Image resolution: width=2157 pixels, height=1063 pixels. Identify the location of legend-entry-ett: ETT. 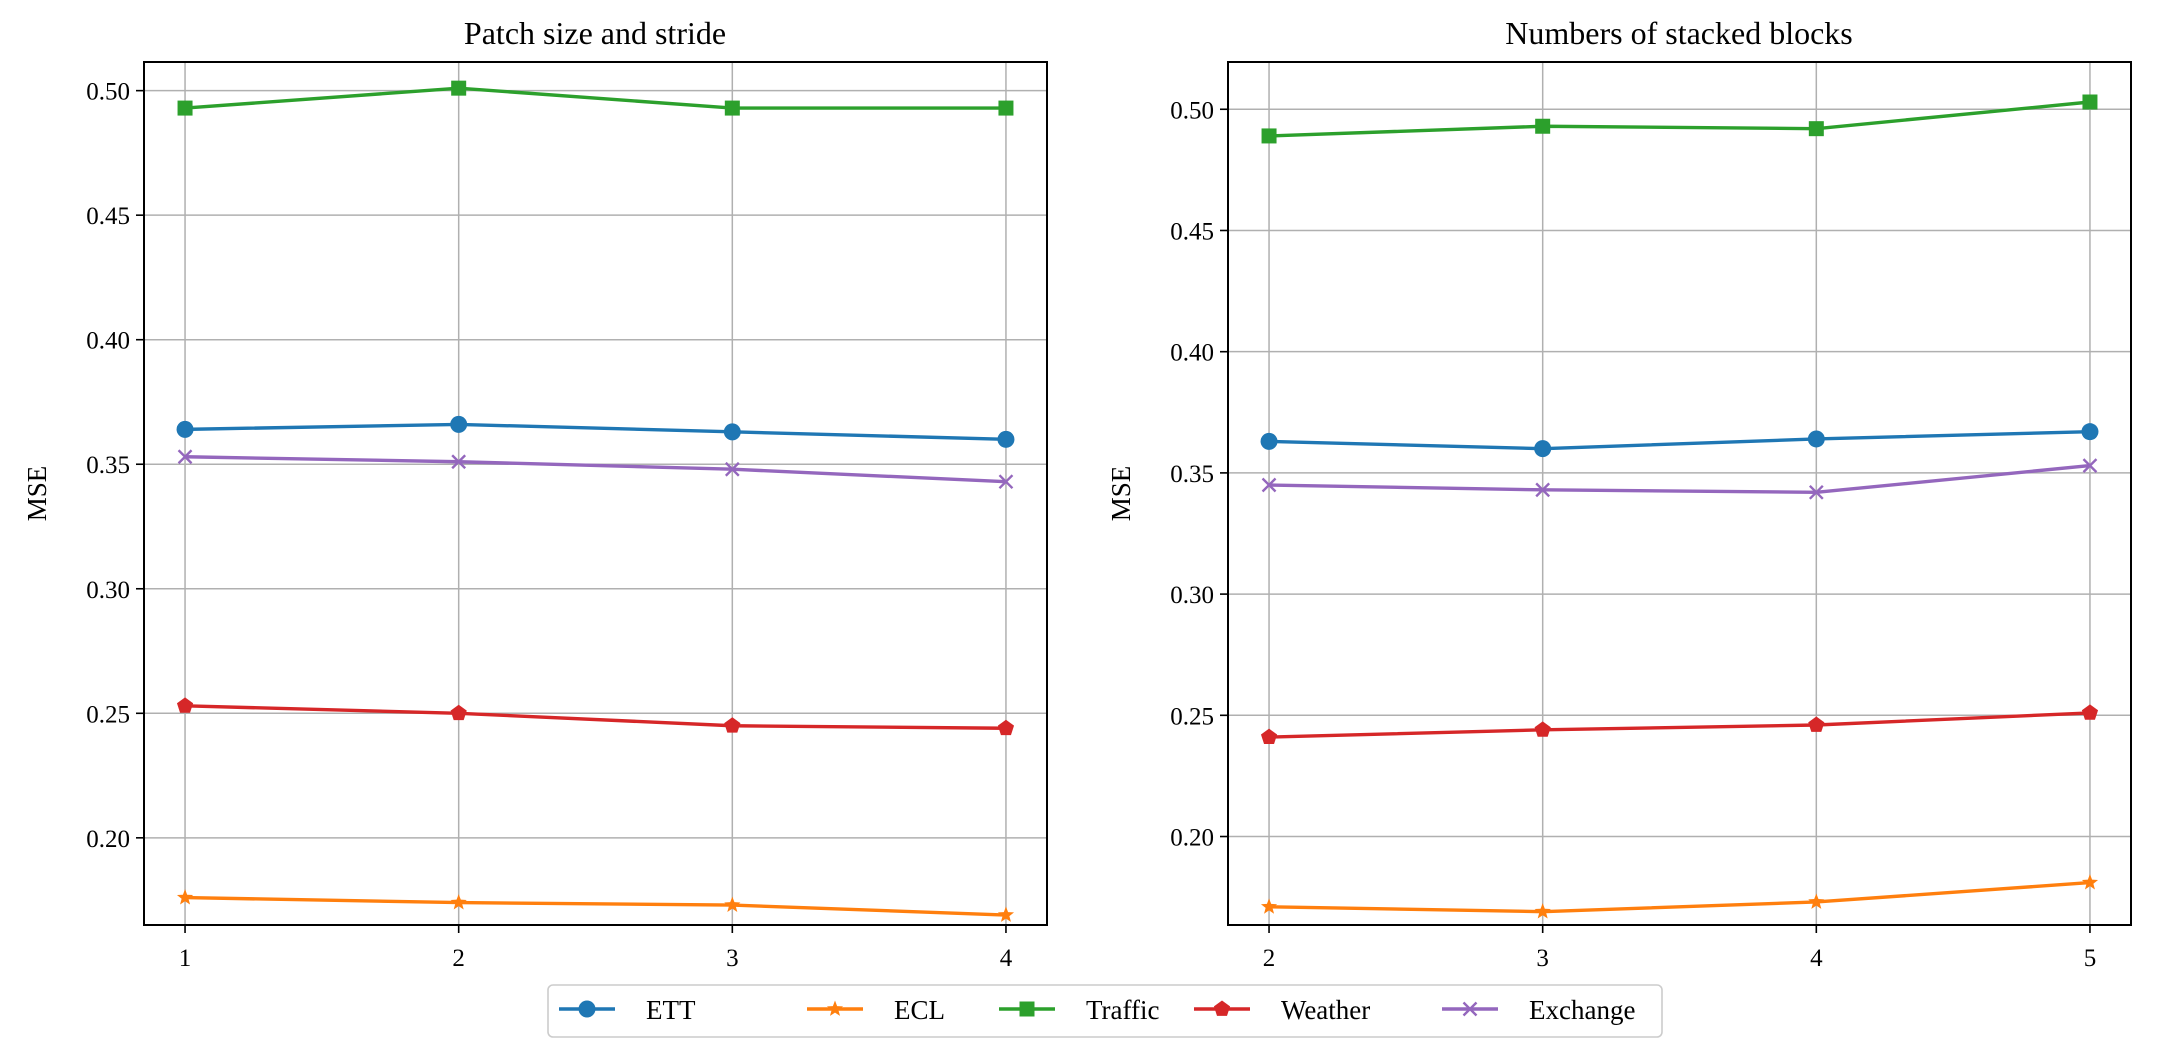
(627, 1010).